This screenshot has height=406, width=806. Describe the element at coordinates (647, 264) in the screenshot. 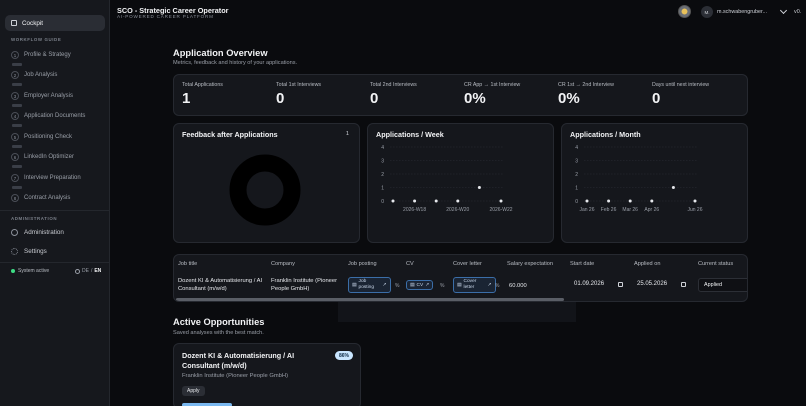

I see `column-header: Applied on` at that location.